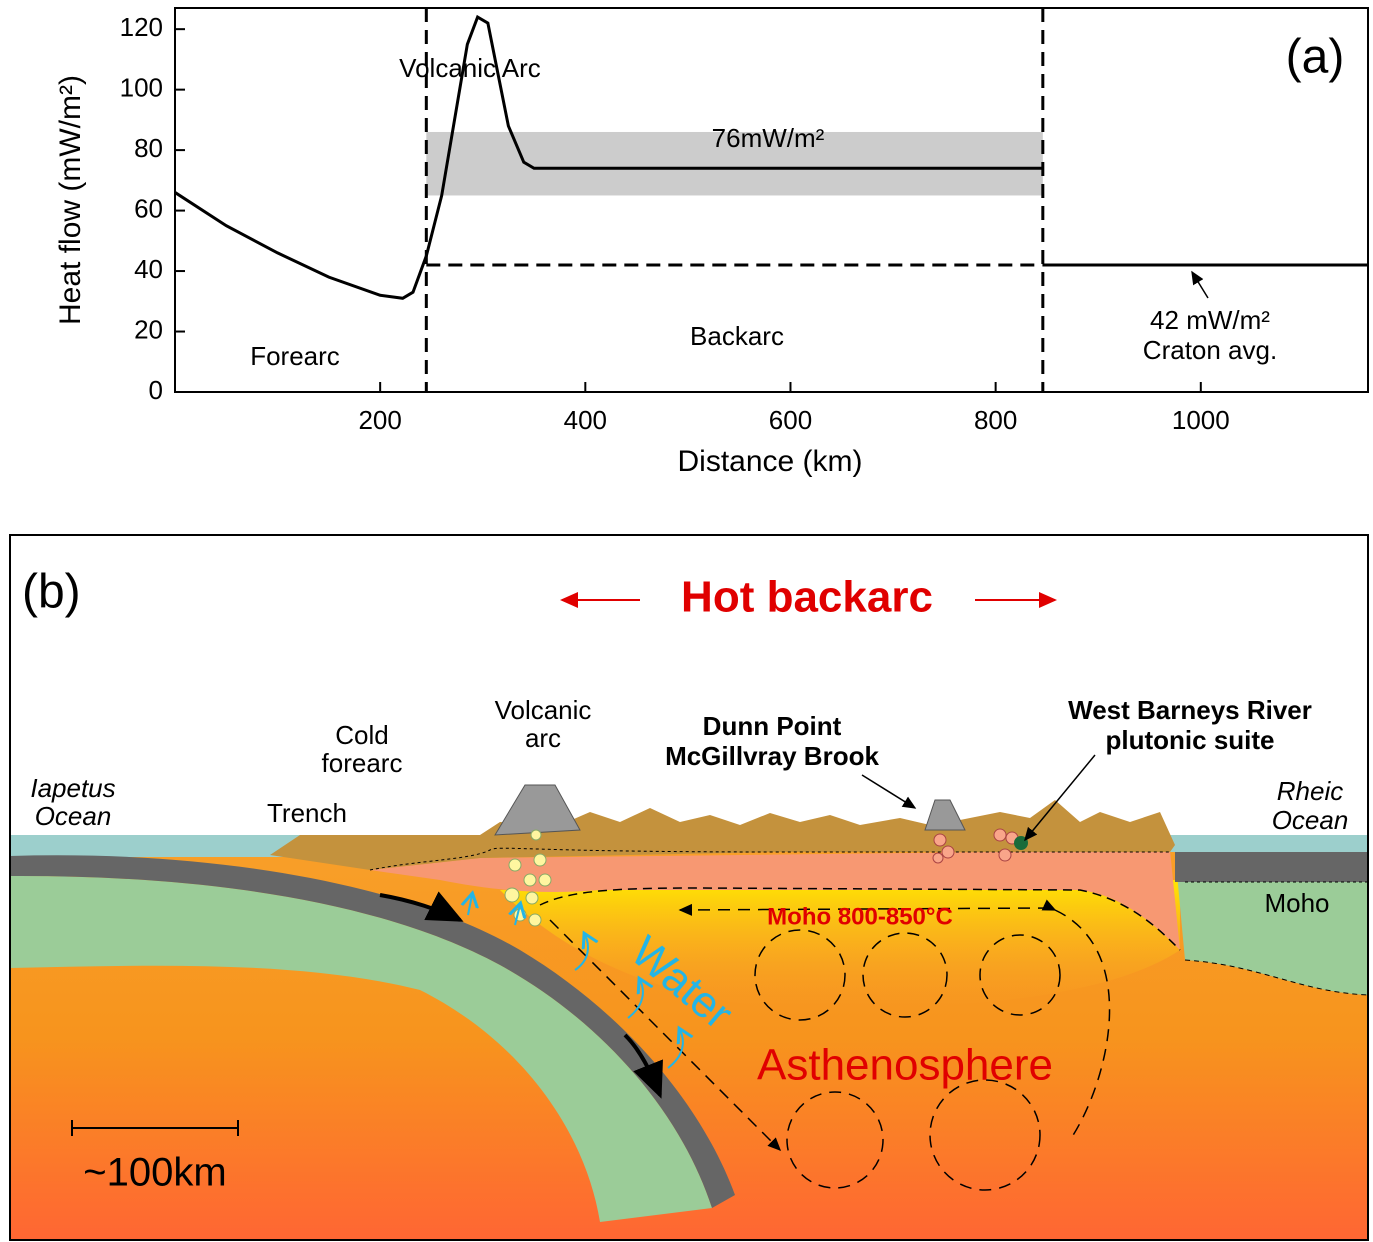  Describe the element at coordinates (769, 859) in the screenshot. I see `crust-boundary` at that location.